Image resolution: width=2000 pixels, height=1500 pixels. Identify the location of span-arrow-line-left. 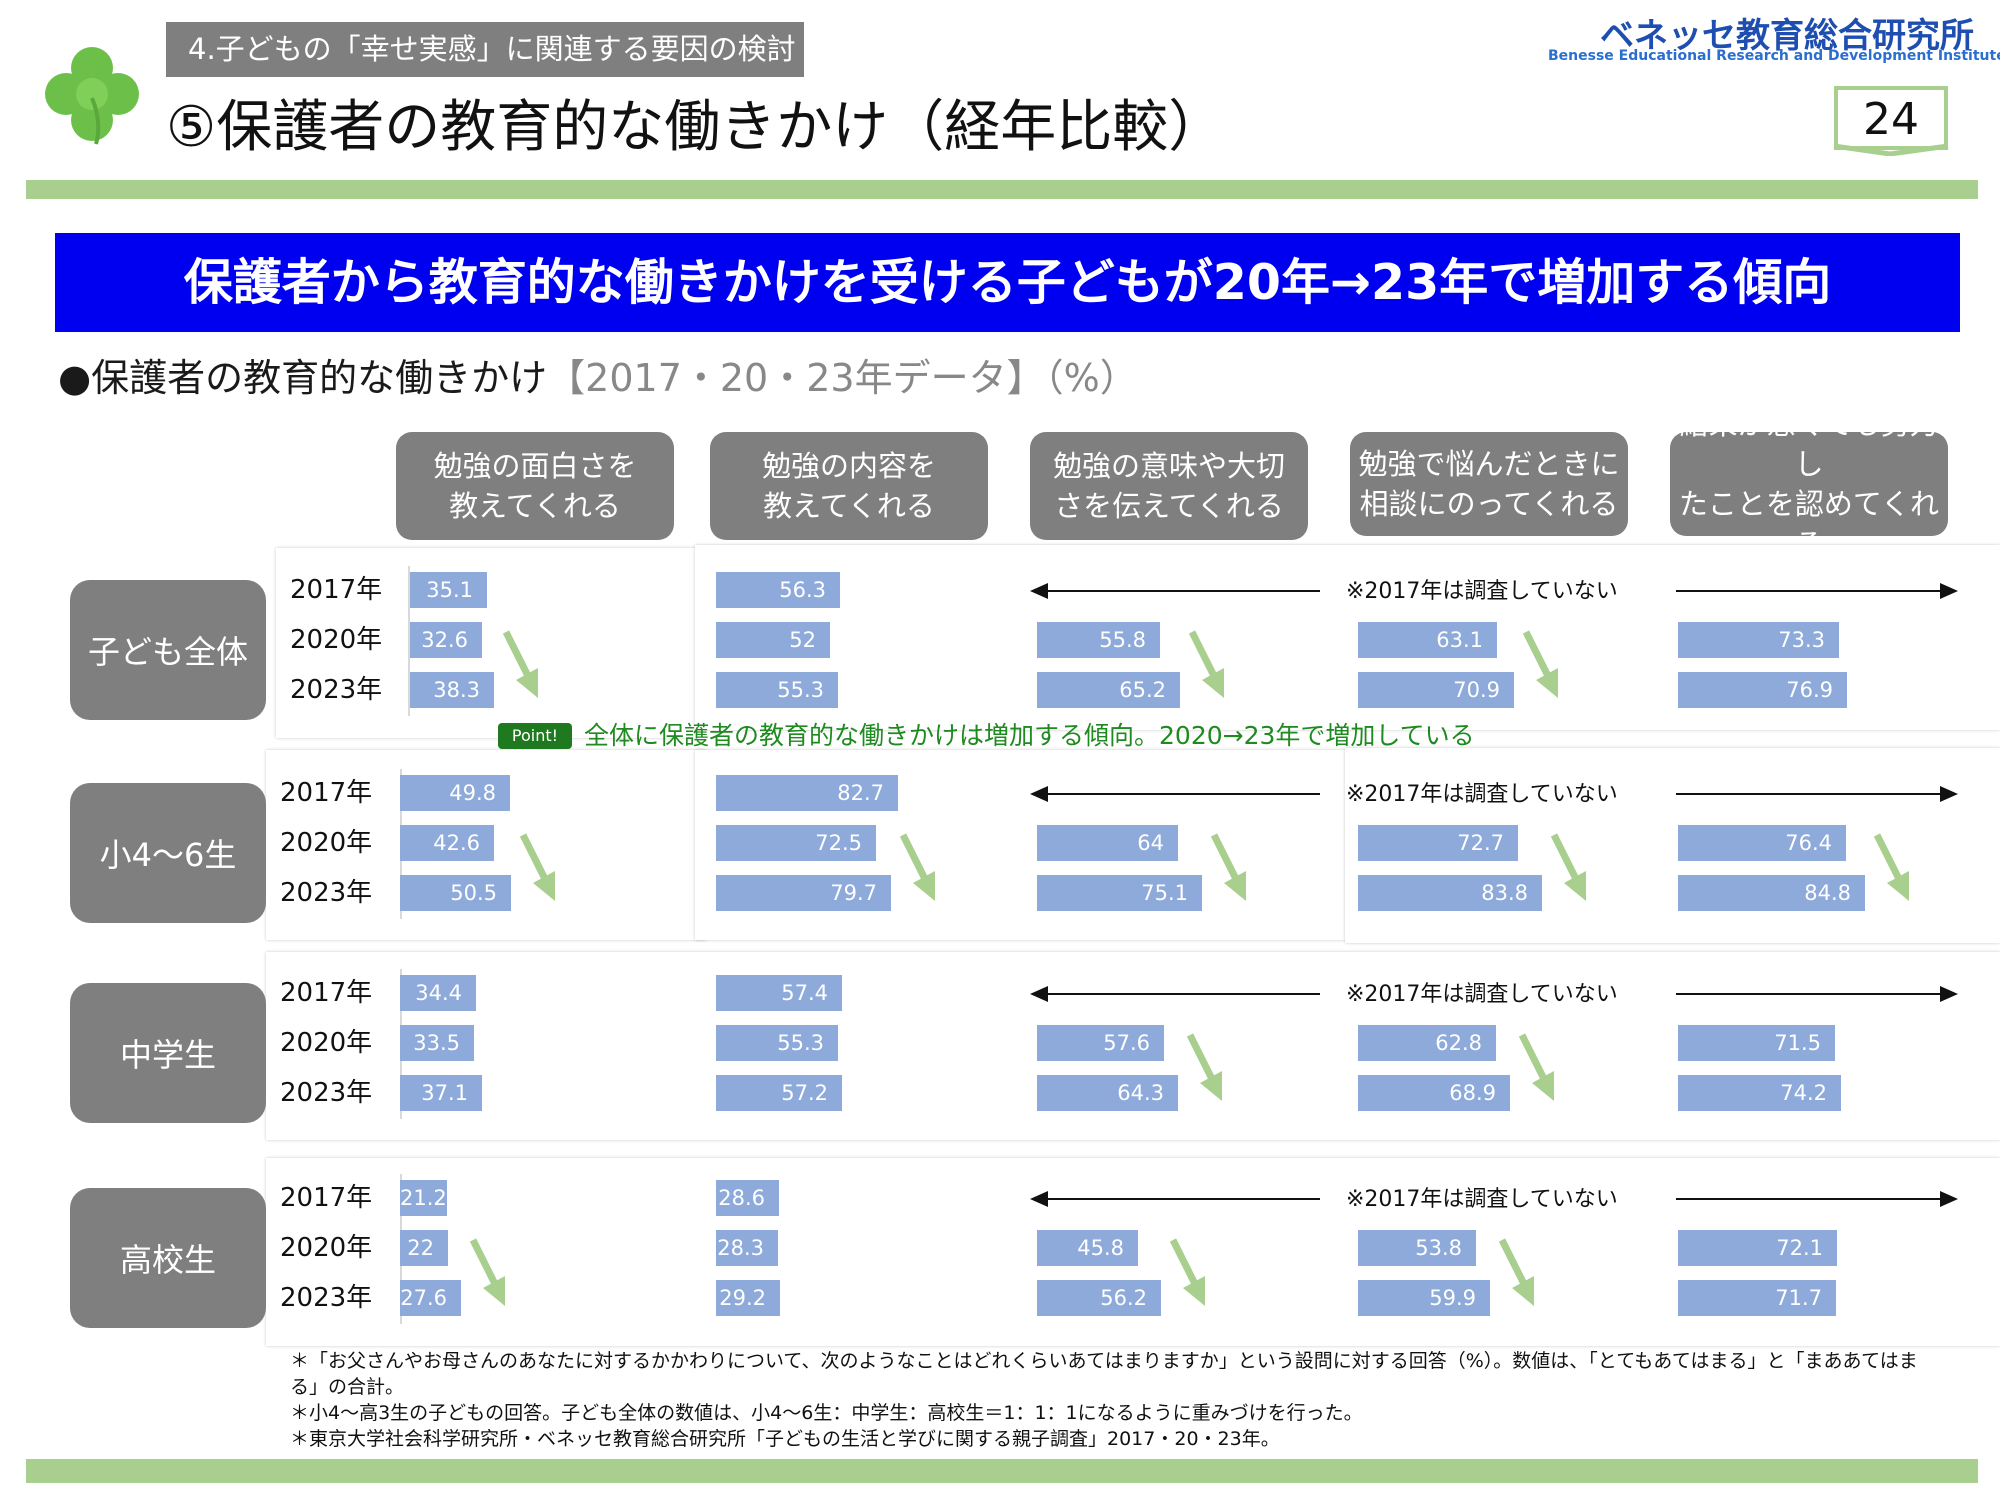
(1180, 994).